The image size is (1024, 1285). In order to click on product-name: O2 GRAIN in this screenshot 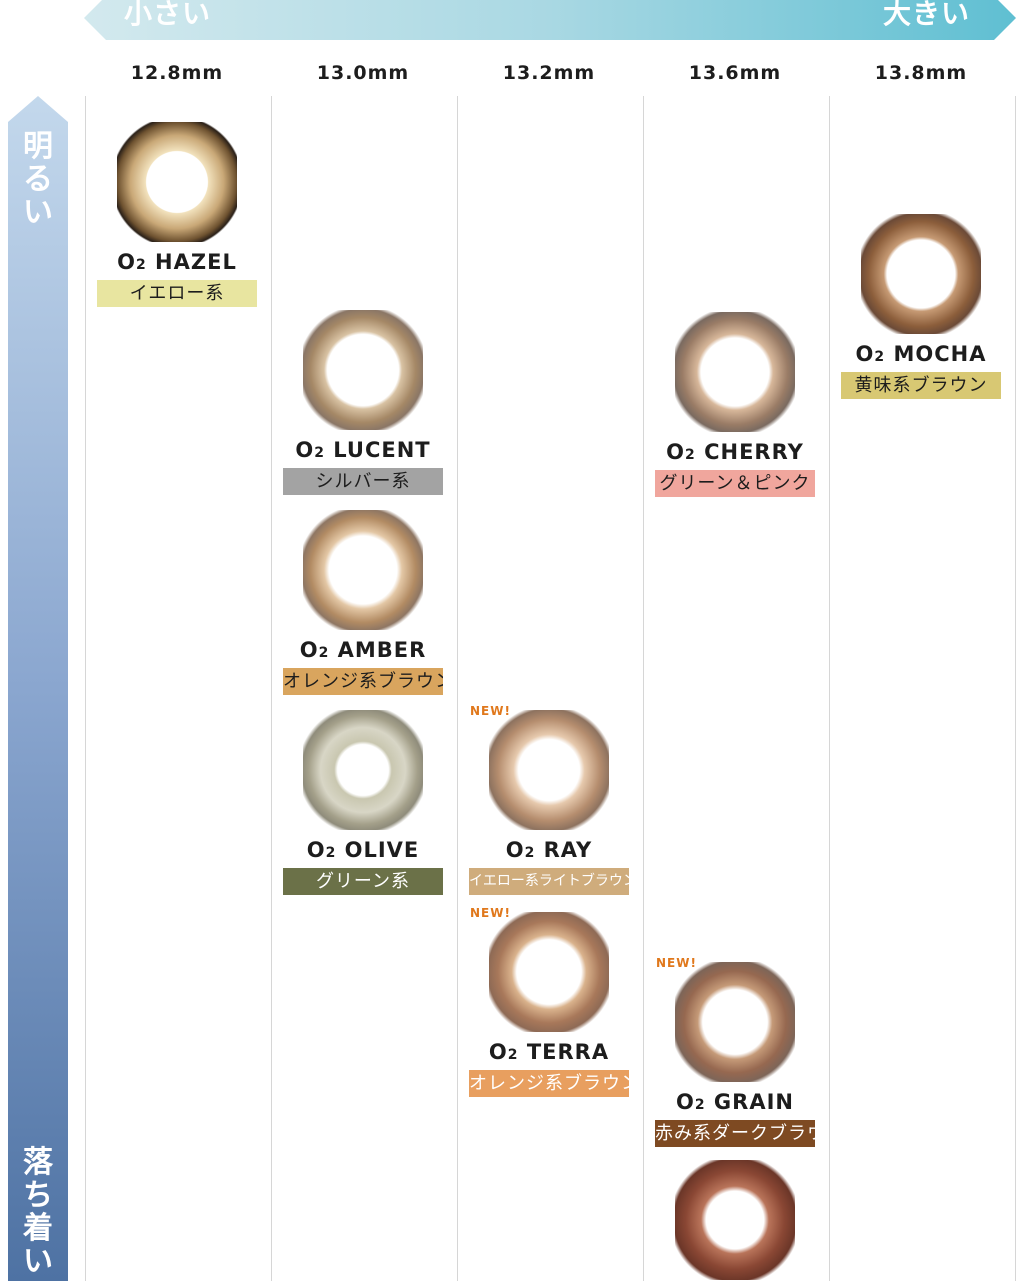, I will do `click(735, 1102)`.